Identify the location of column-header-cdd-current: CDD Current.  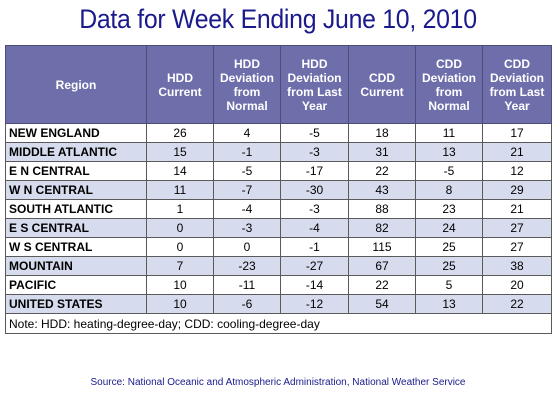
(382, 84).